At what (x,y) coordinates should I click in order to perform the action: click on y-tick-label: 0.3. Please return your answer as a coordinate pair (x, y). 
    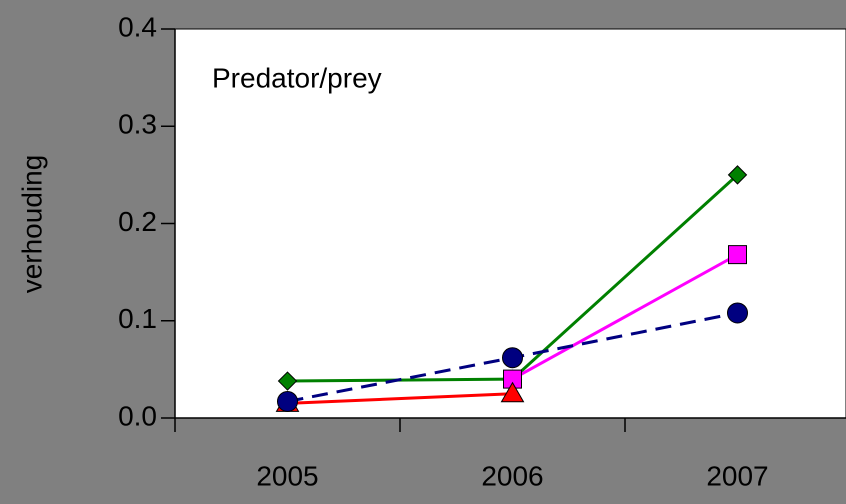
    Looking at the image, I should click on (137, 124).